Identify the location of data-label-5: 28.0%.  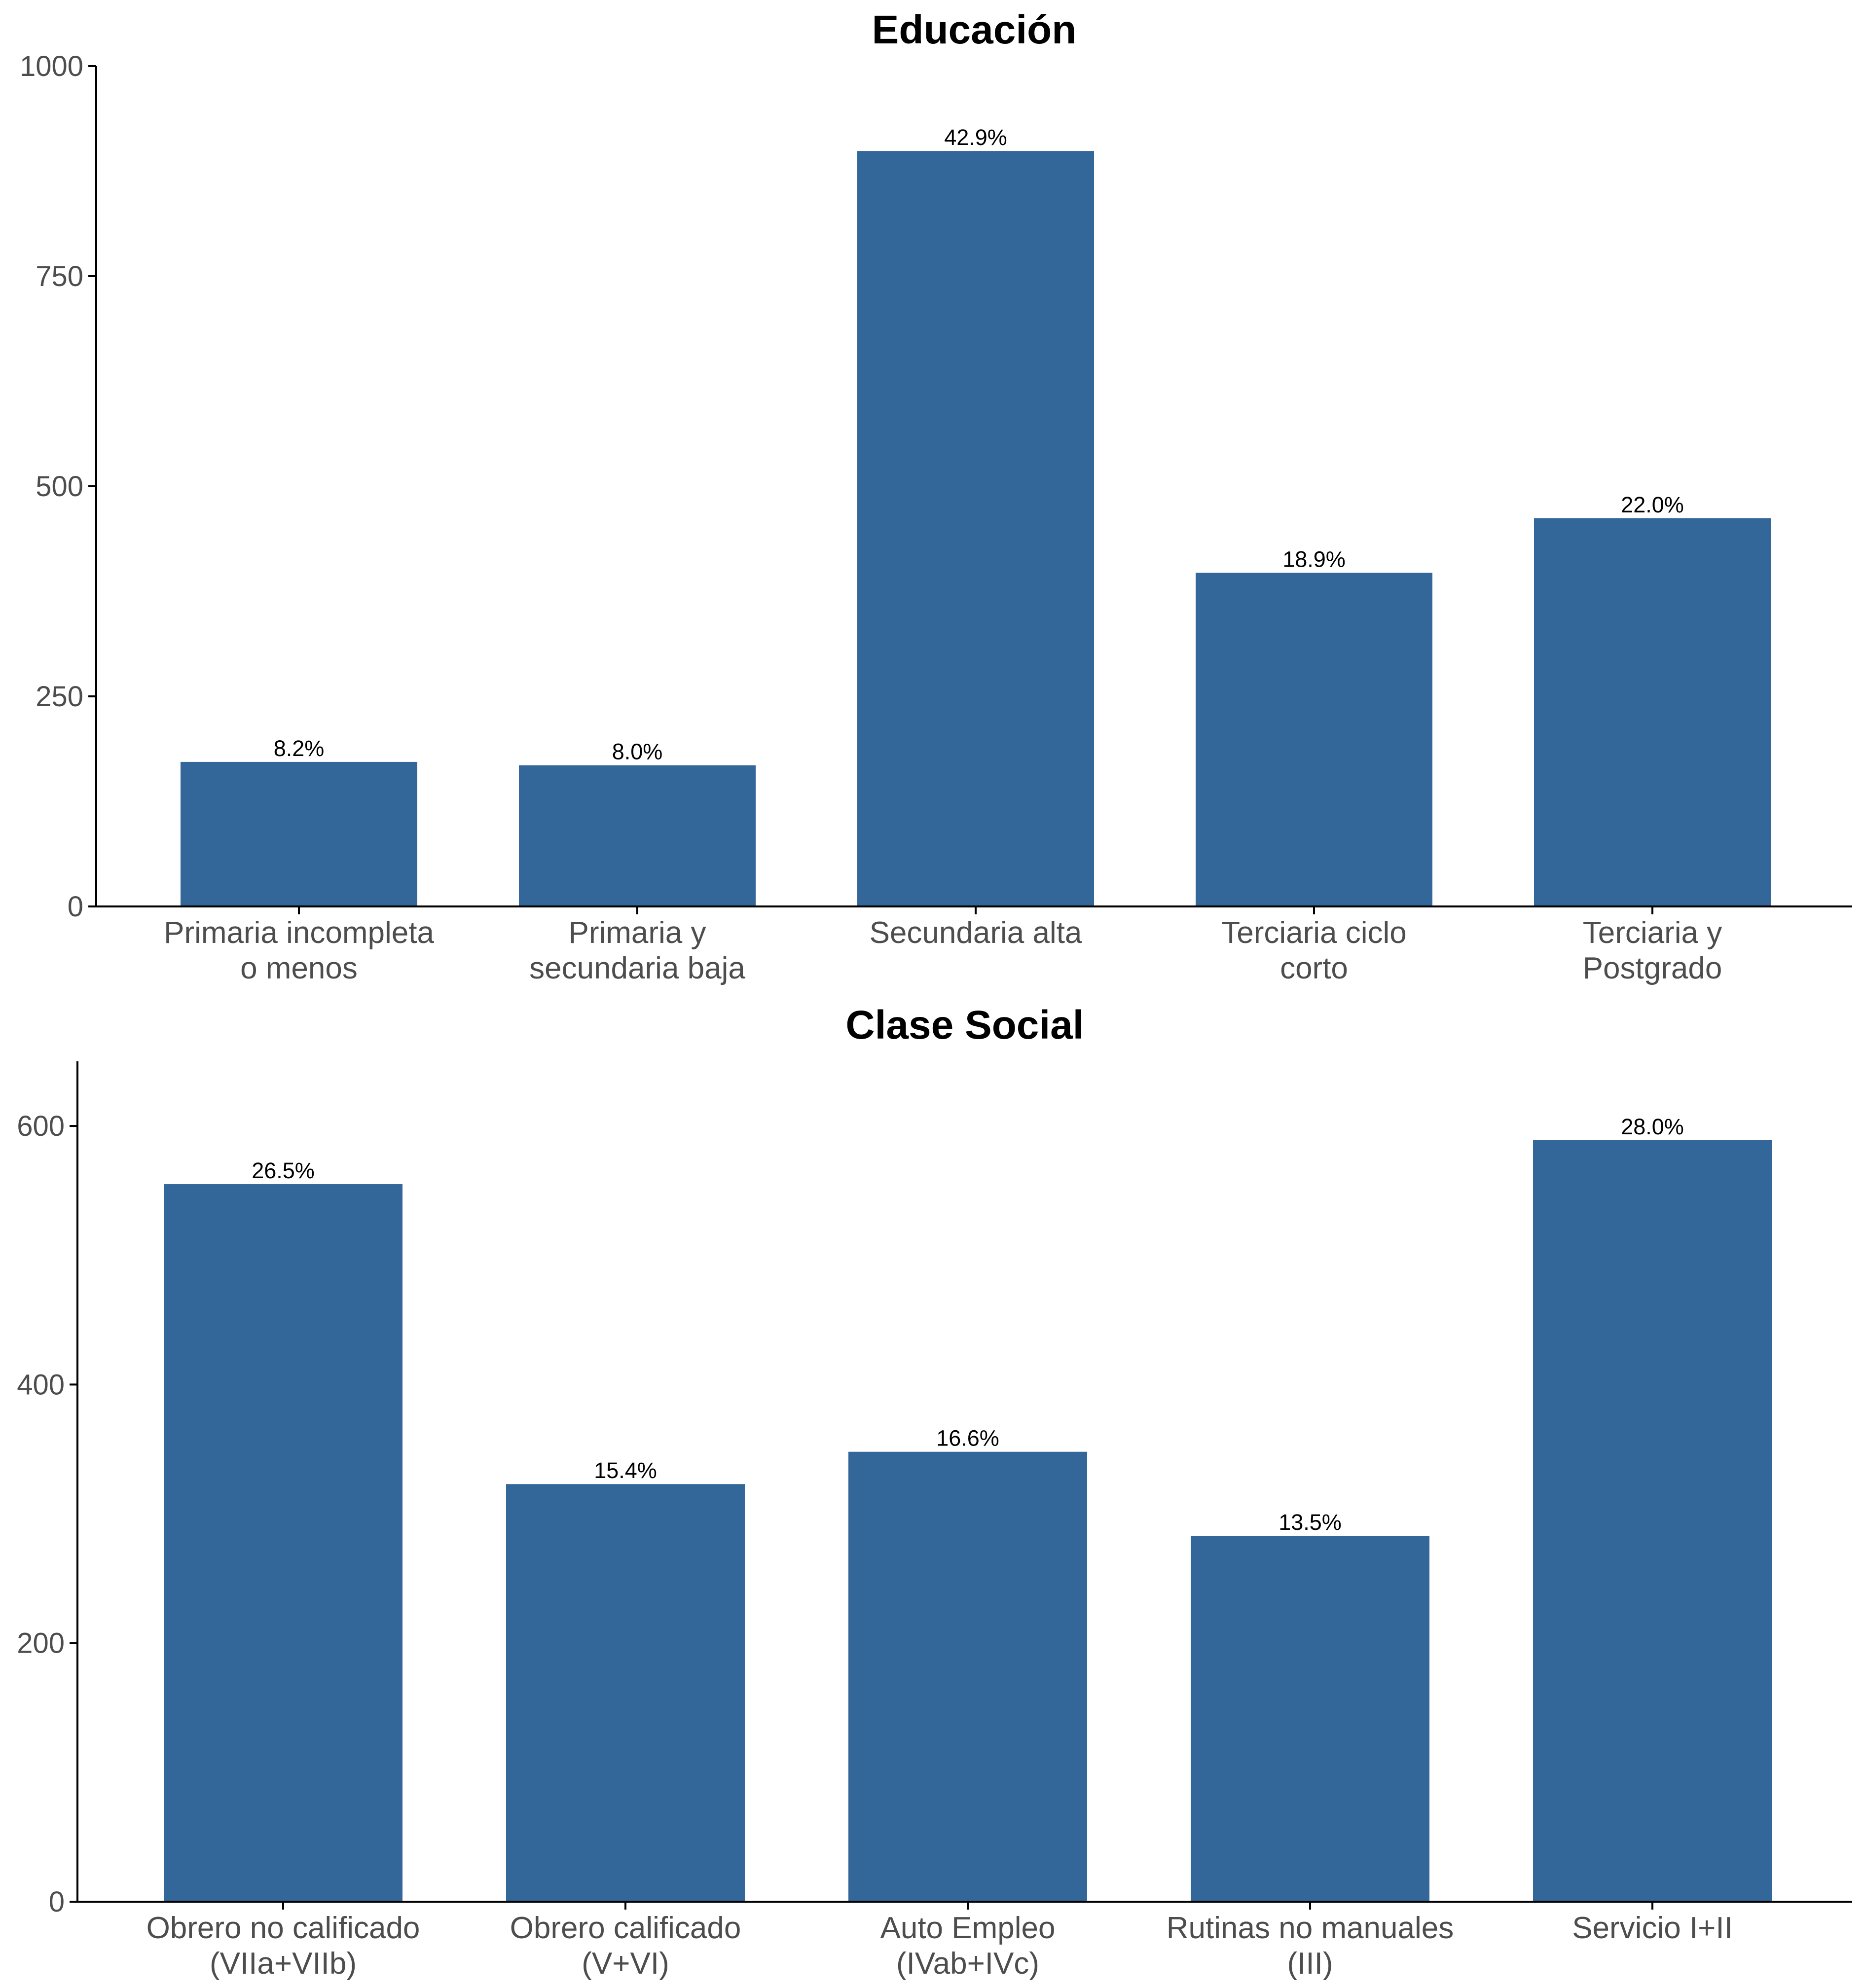
(1652, 1126).